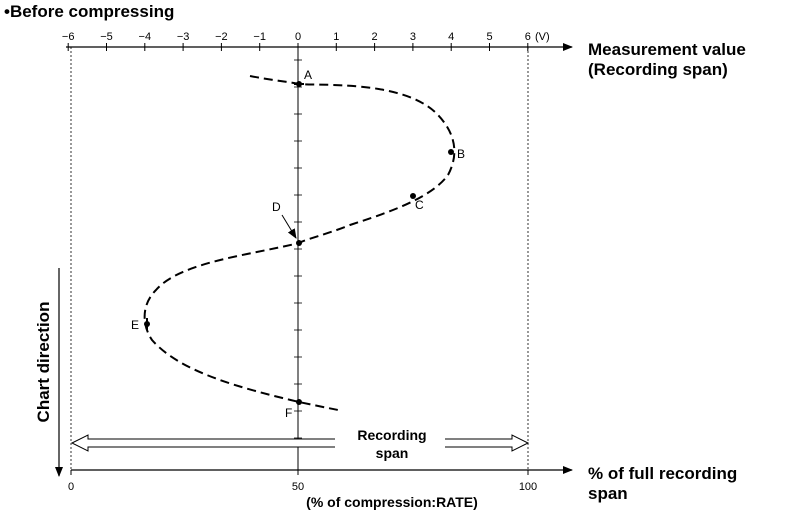 This screenshot has height=518, width=789. What do you see at coordinates (308, 75) in the screenshot?
I see `point-a-label: A` at bounding box center [308, 75].